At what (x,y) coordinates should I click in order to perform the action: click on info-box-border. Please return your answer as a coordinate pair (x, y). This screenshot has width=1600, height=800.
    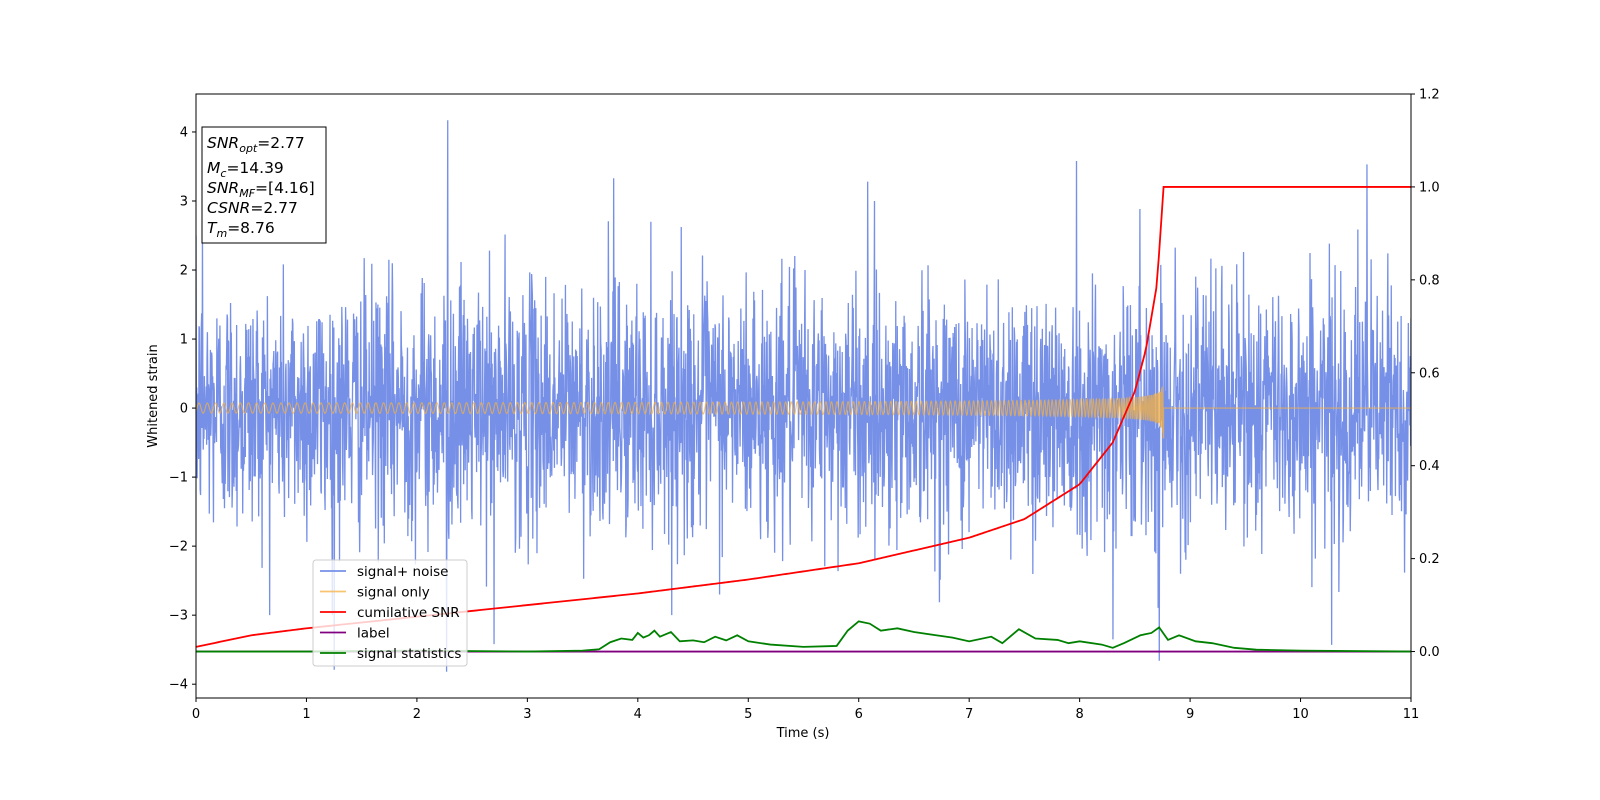
    Looking at the image, I should click on (264, 185).